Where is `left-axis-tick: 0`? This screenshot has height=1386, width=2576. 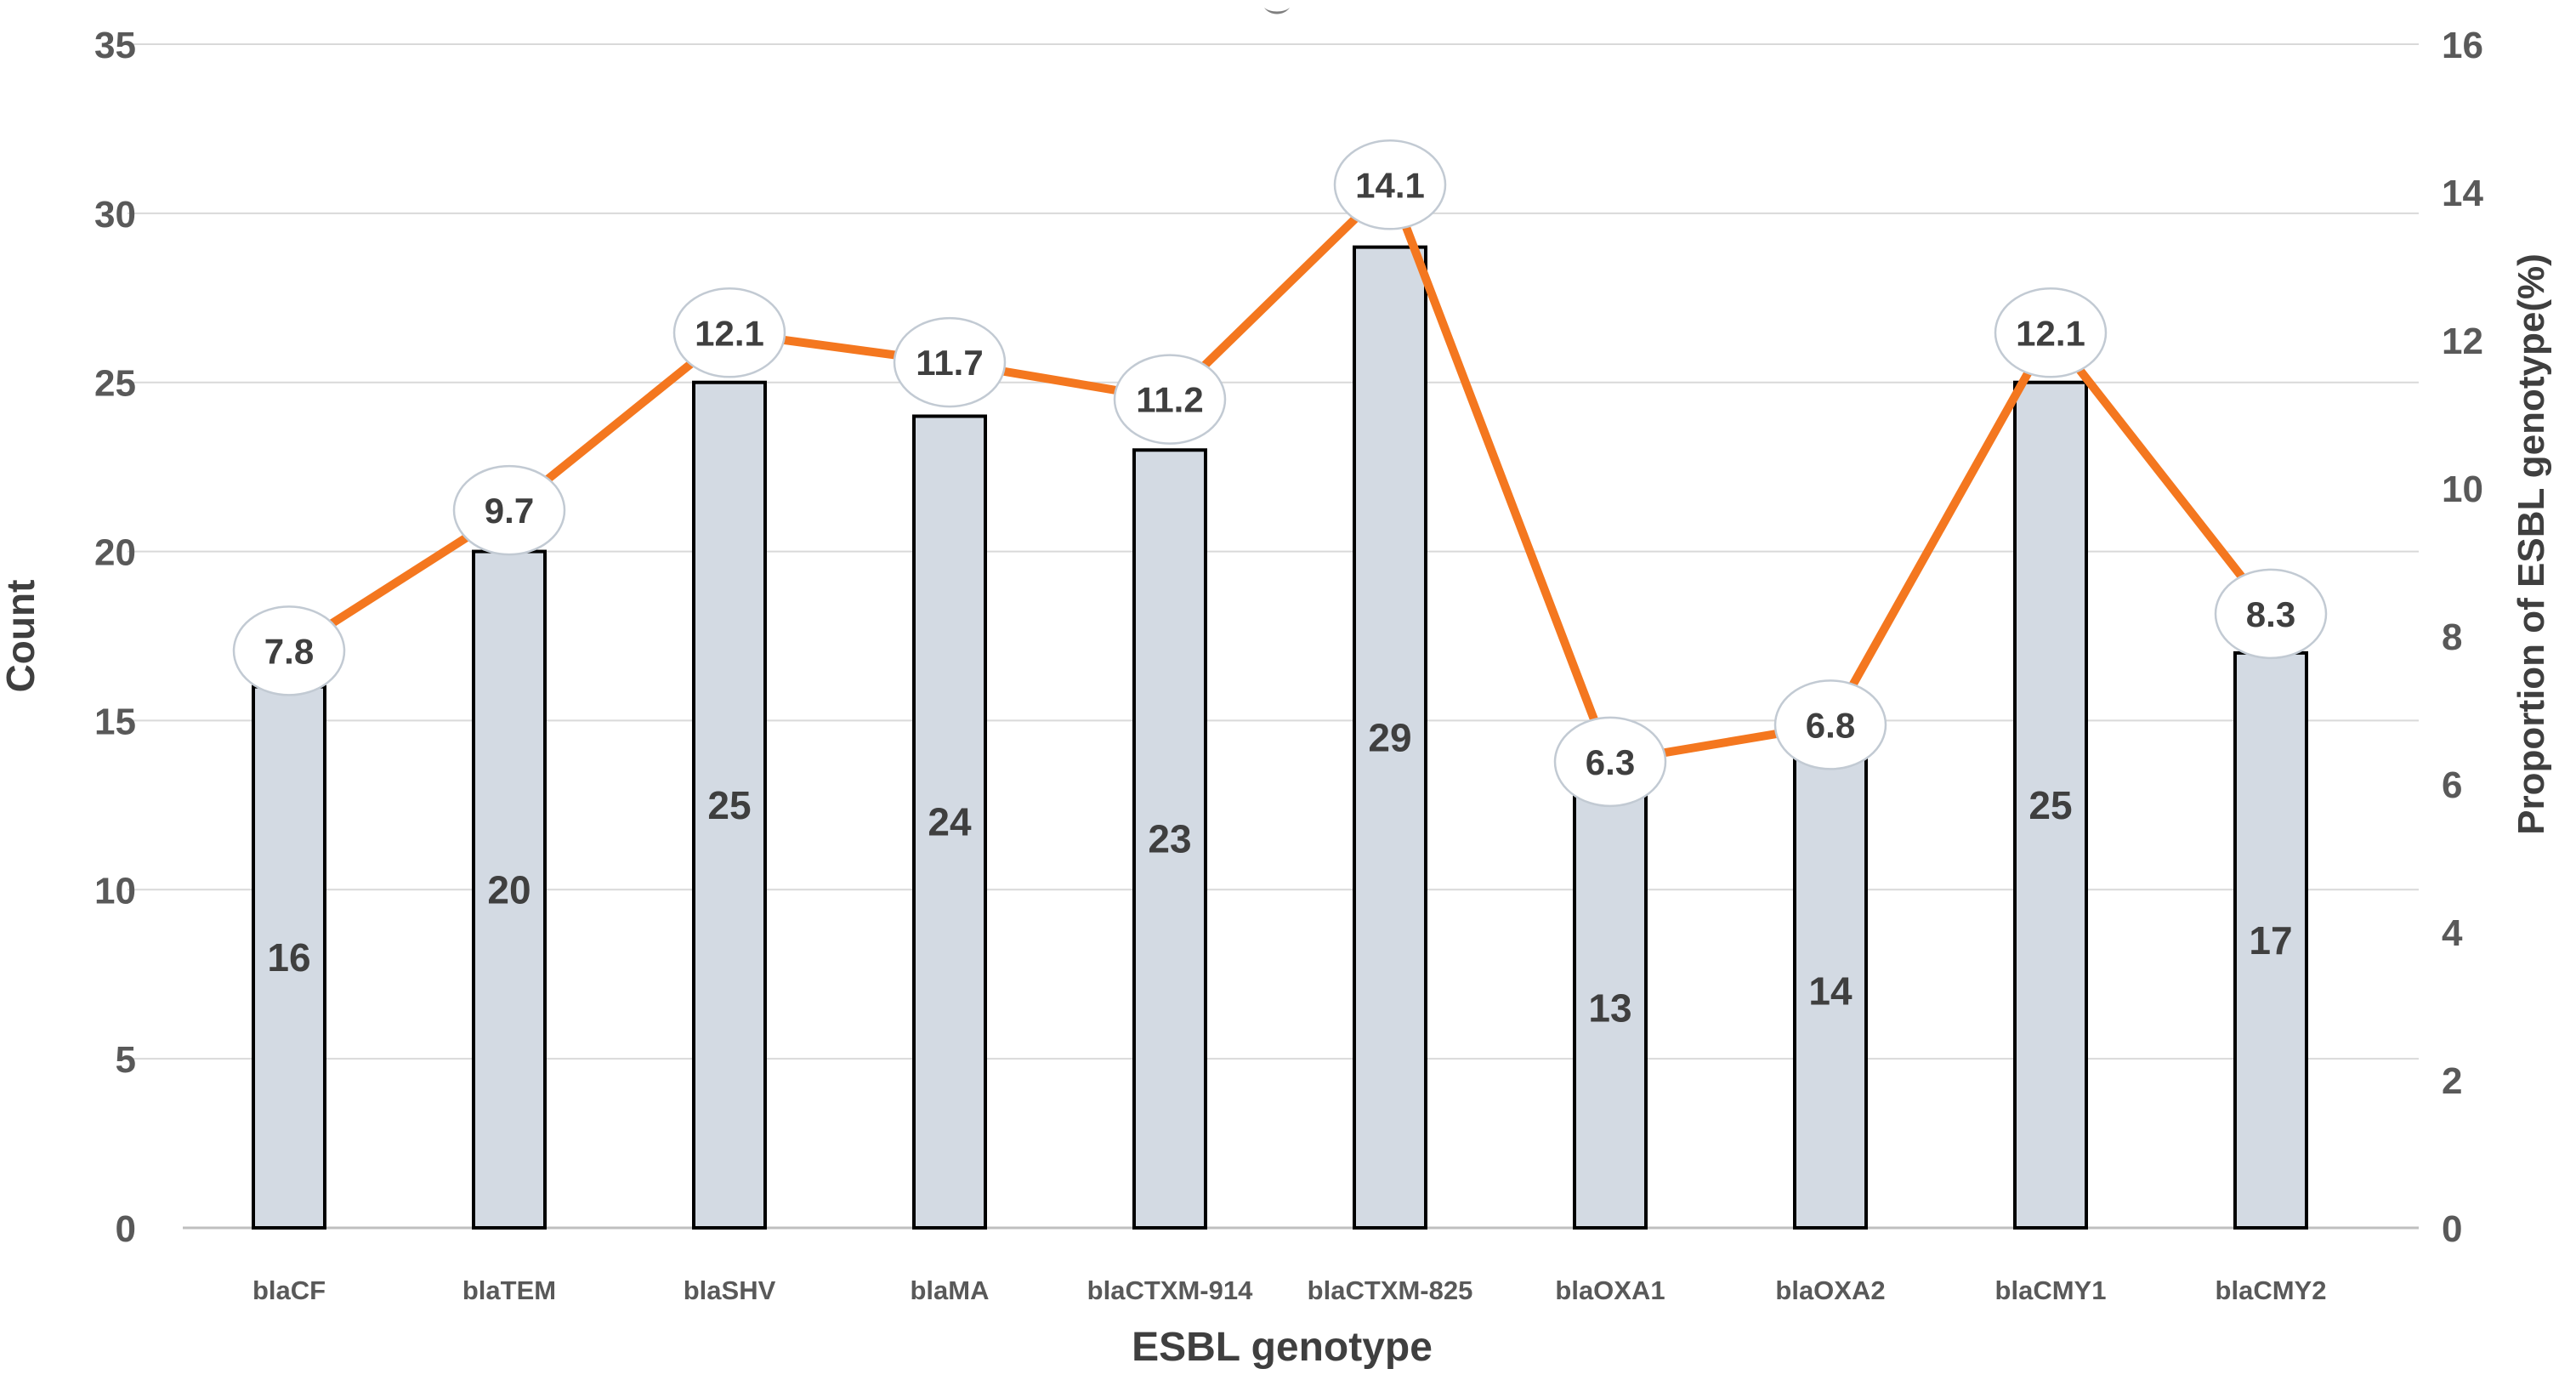
left-axis-tick: 0 is located at coordinates (126, 1229).